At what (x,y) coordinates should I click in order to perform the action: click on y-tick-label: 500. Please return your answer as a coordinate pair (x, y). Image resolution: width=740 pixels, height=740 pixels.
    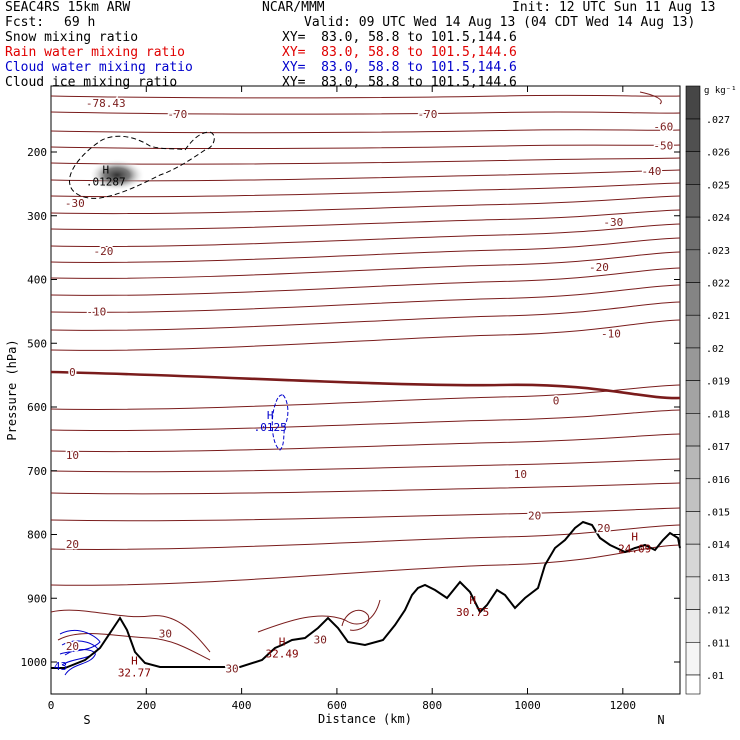
    Looking at the image, I should click on (37, 343).